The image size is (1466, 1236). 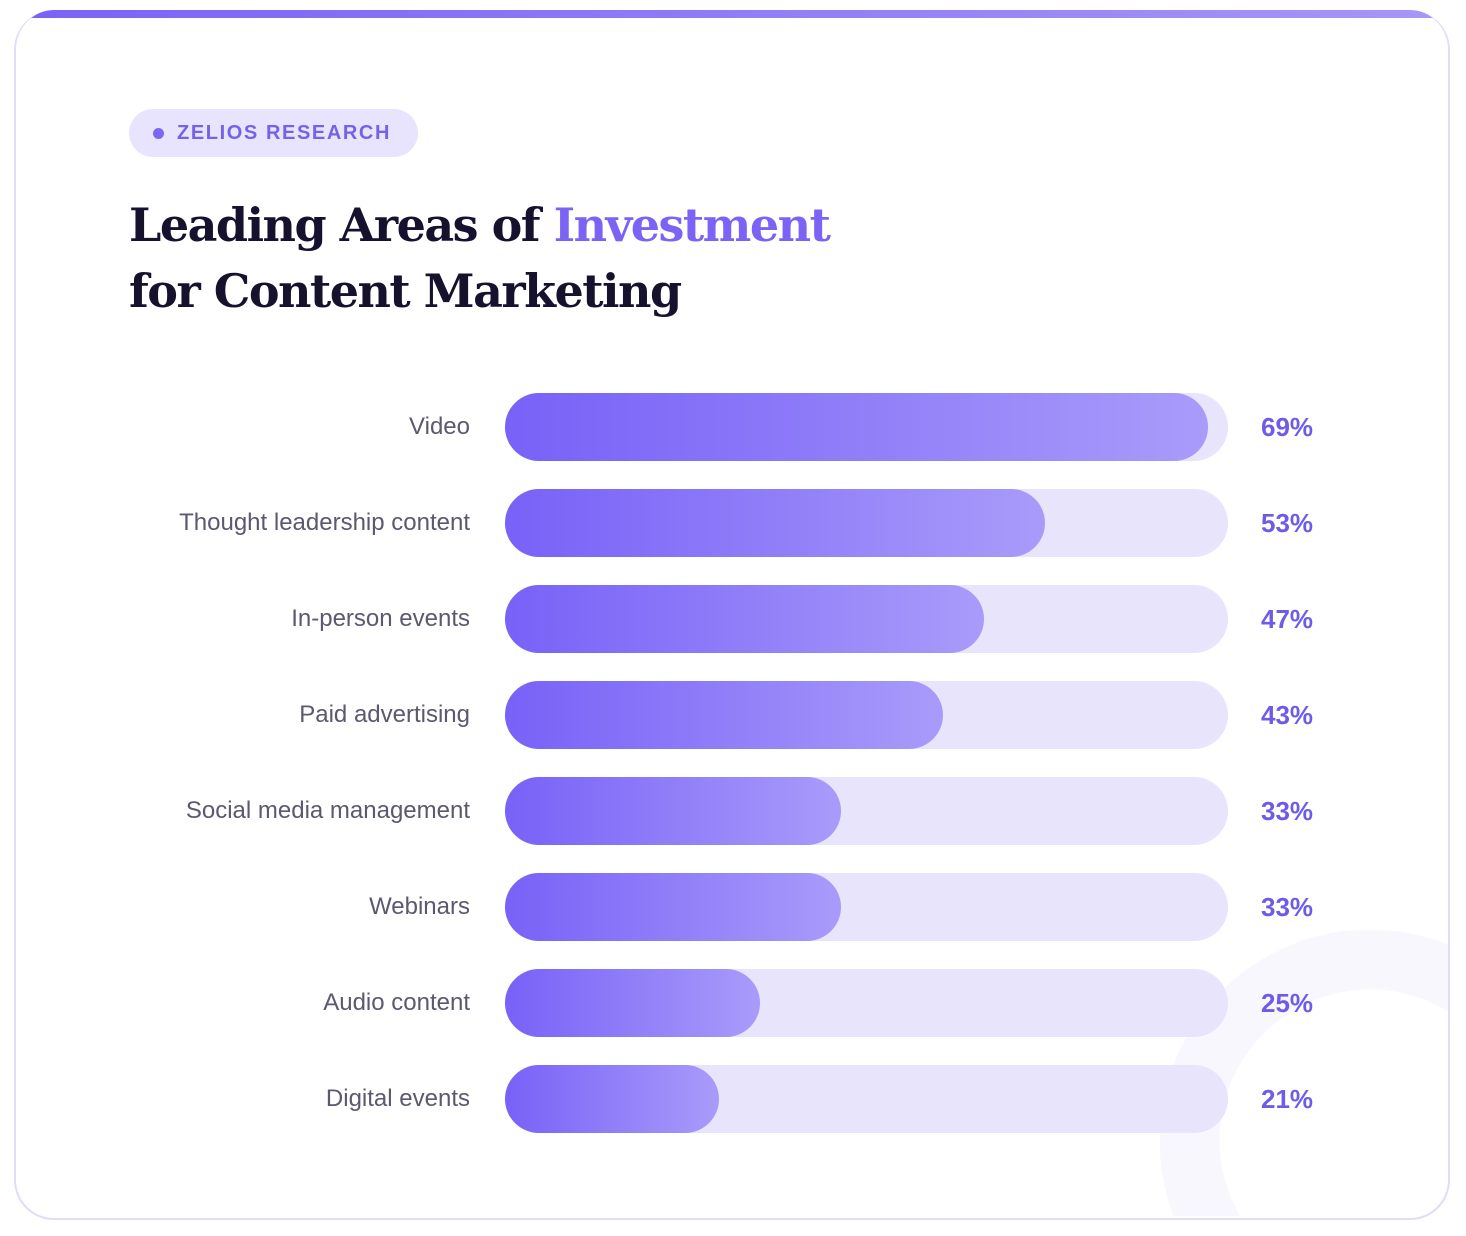 What do you see at coordinates (341, 225) in the screenshot?
I see `title-part1: Leading Areas of` at bounding box center [341, 225].